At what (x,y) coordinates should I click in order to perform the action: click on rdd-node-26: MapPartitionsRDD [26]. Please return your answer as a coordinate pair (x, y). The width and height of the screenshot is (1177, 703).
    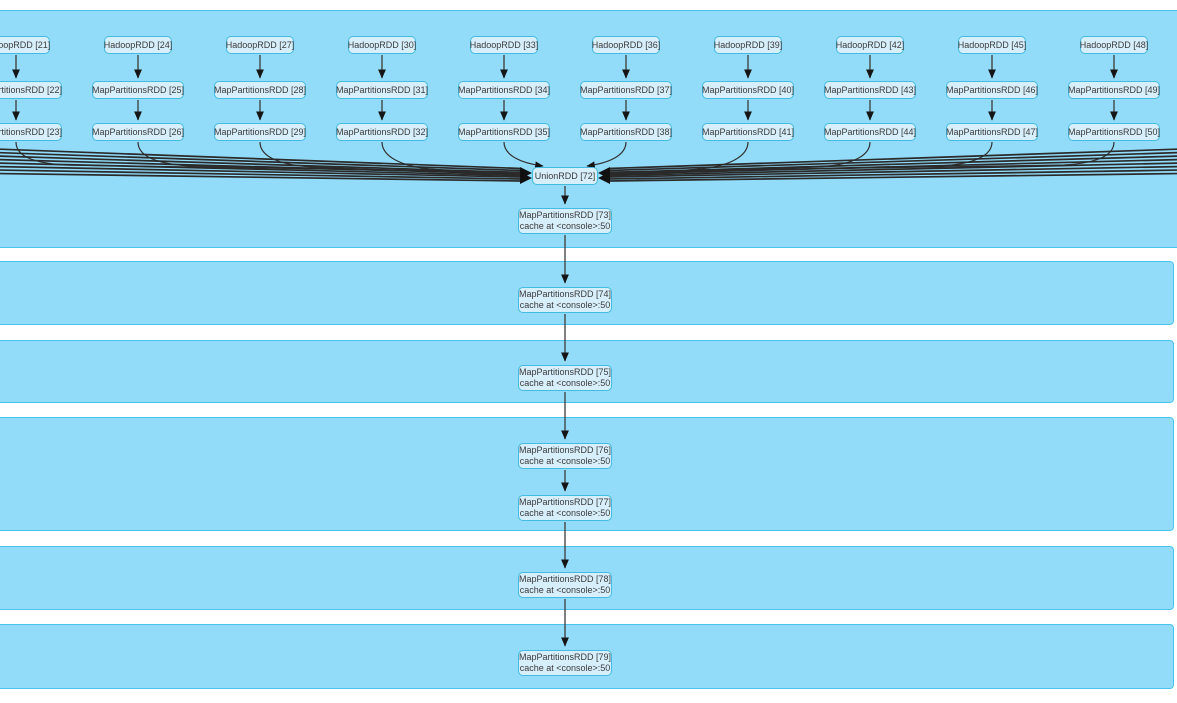
    Looking at the image, I should click on (138, 132).